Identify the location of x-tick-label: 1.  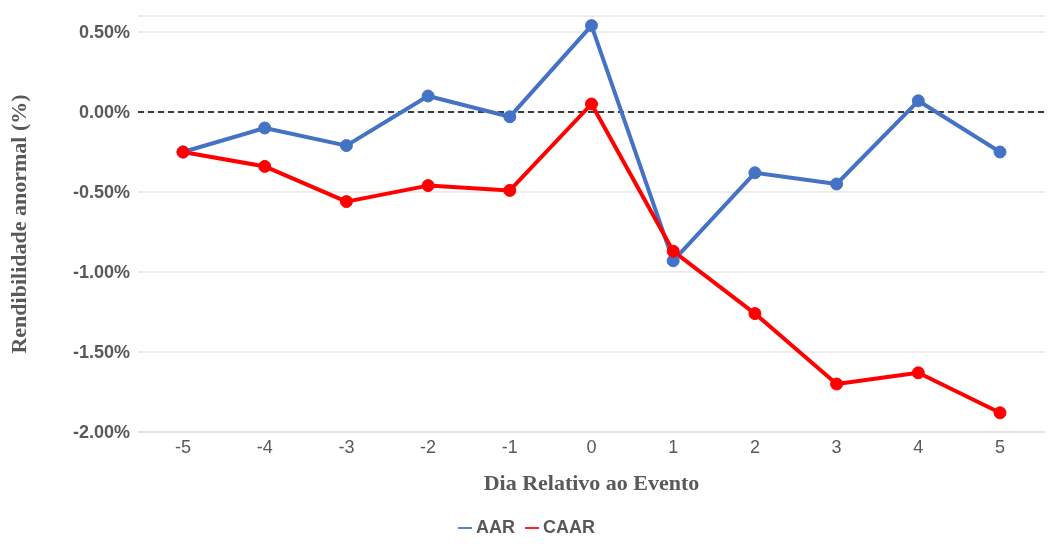
(673, 446).